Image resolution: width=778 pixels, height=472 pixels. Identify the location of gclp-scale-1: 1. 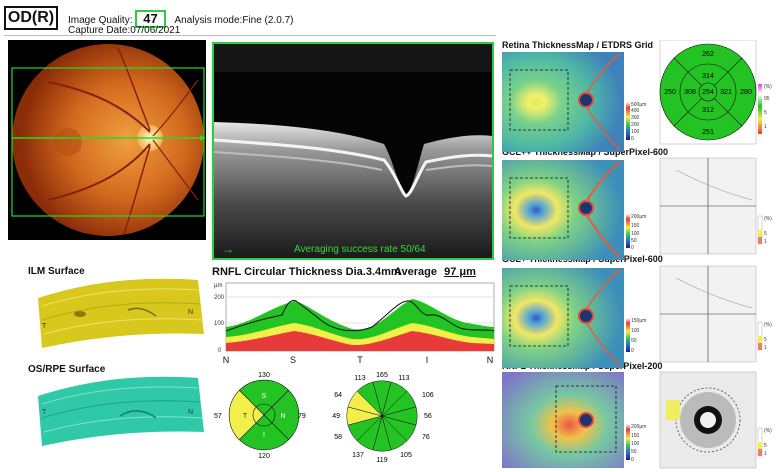
(765, 348).